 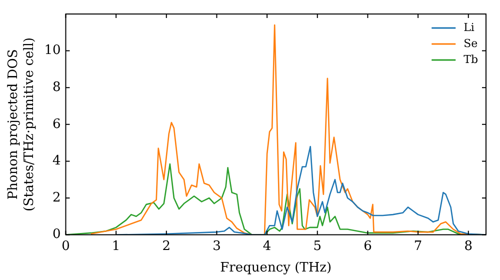 I want to click on x-axis-title: Frequency (THz), so click(x=276, y=268).